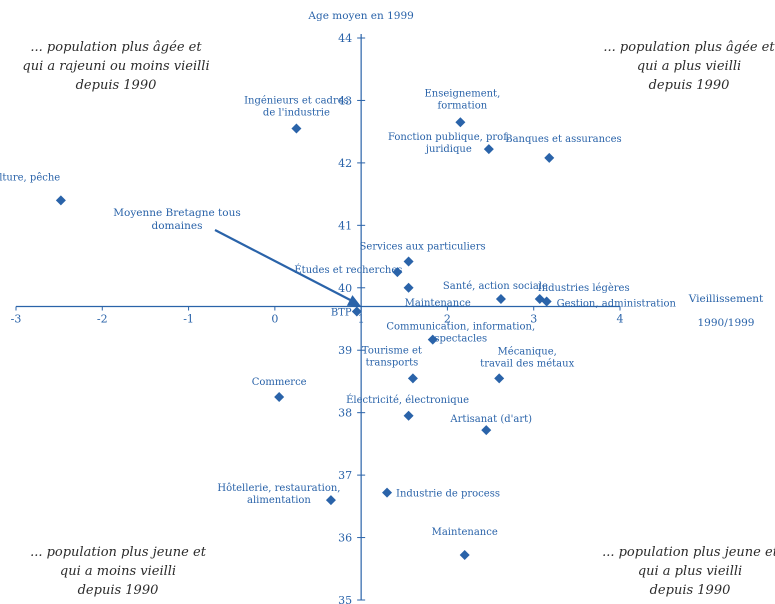  I want to click on y-tick-label: 43, so click(345, 100).